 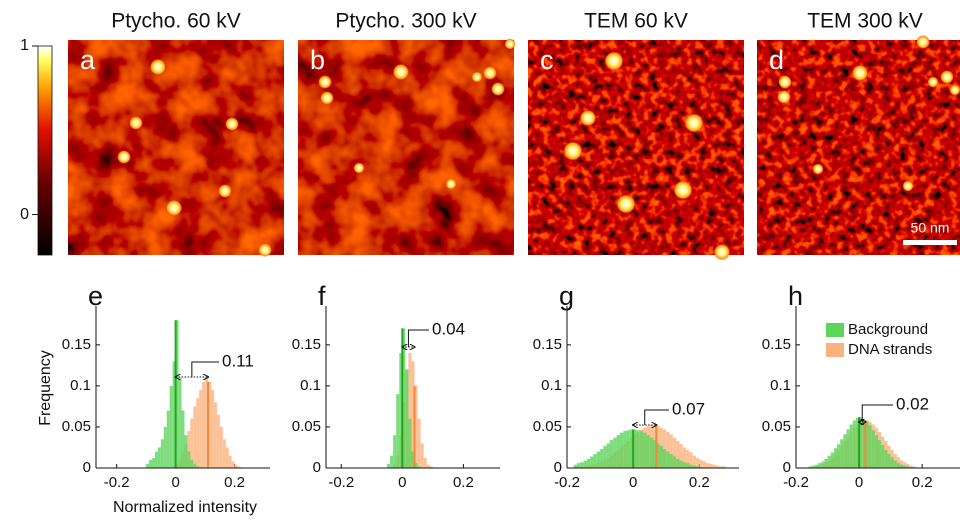 I want to click on panel-title: Ptycho. 300 kV, so click(x=405, y=21).